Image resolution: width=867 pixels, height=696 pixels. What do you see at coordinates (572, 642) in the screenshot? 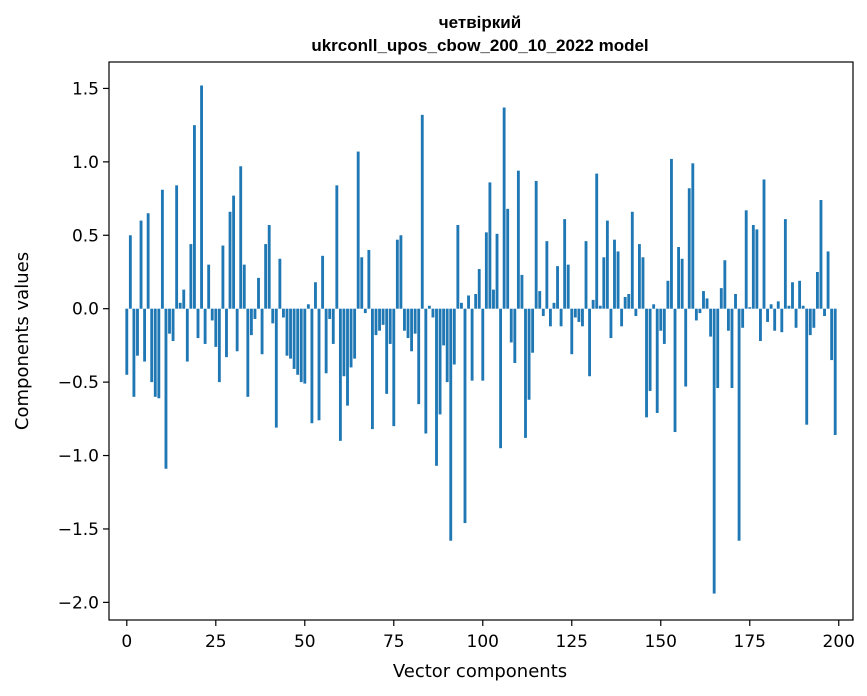
I see `x-tick-label: 125` at bounding box center [572, 642].